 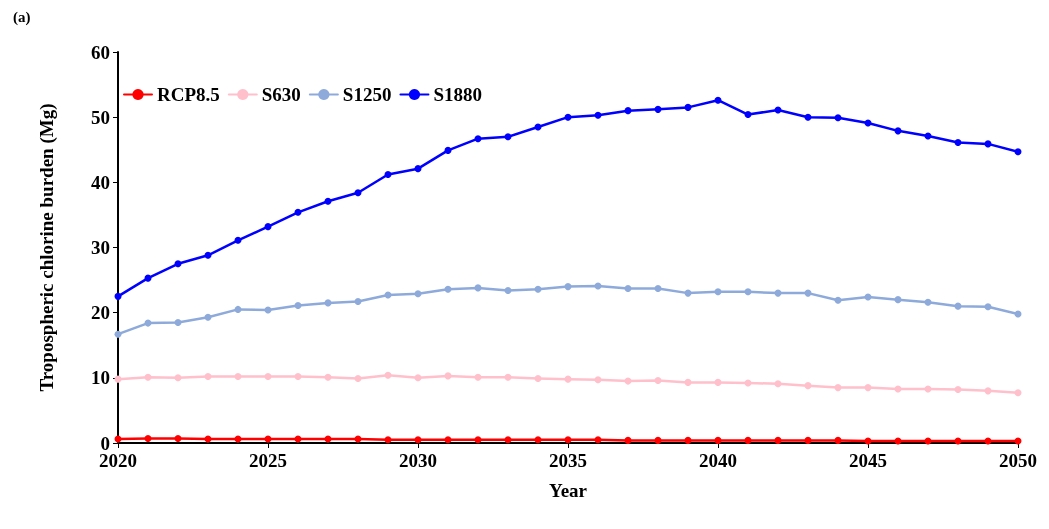 What do you see at coordinates (281, 94) in the screenshot?
I see `legend-label: S630` at bounding box center [281, 94].